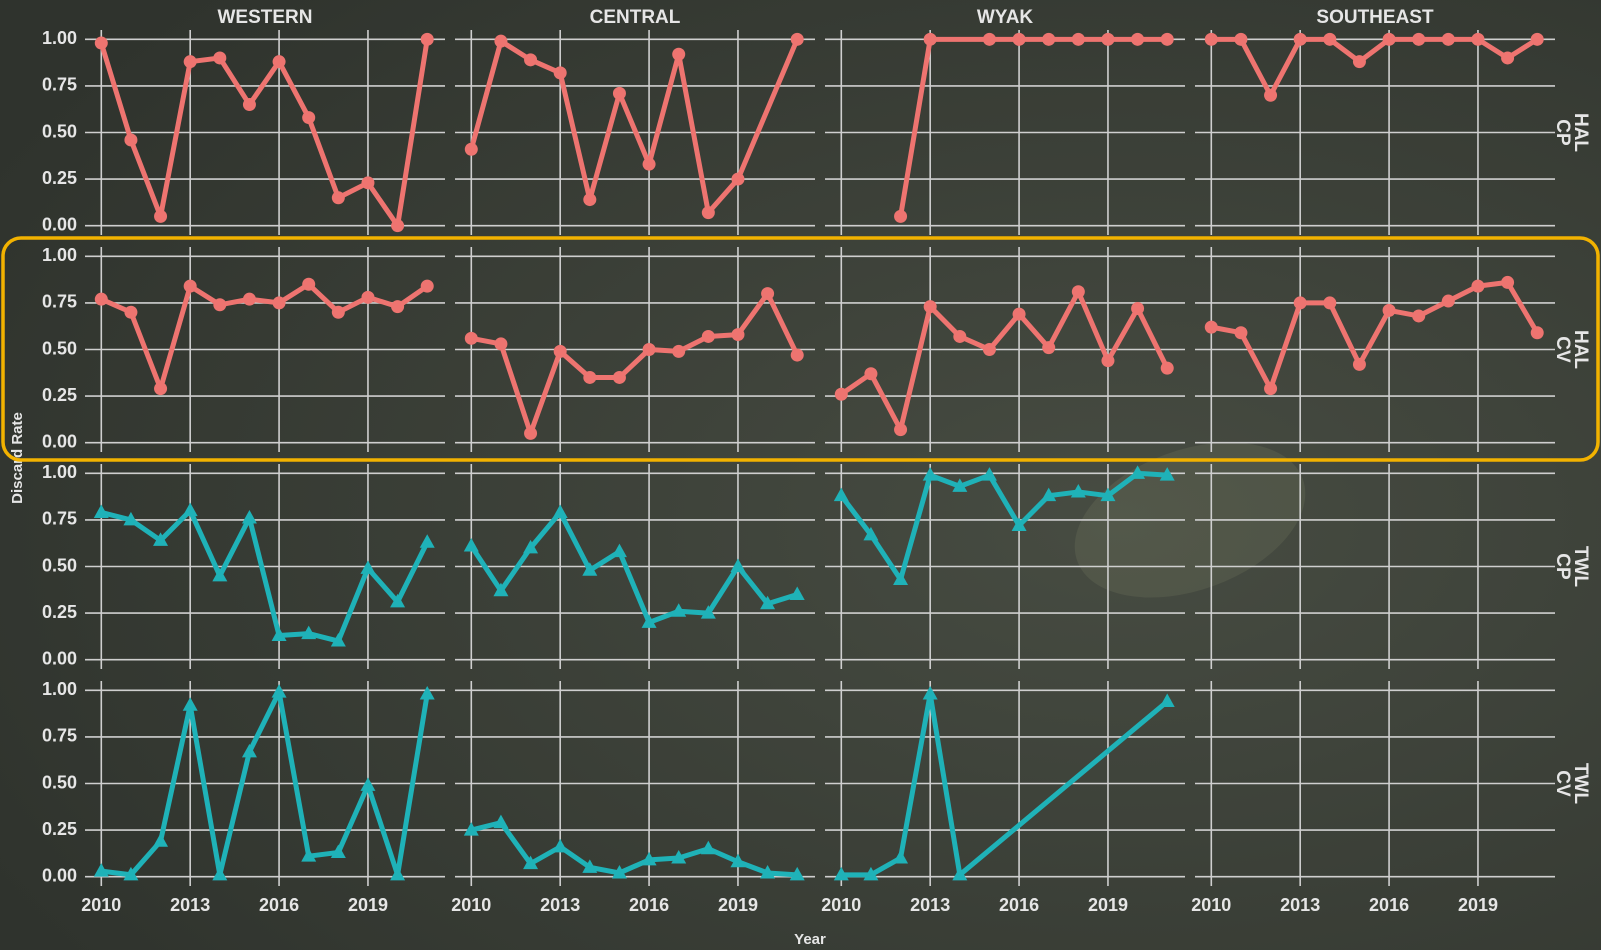 Image resolution: width=1601 pixels, height=950 pixels. What do you see at coordinates (635, 17) in the screenshot?
I see `column-strip-label: CENTRAL` at bounding box center [635, 17].